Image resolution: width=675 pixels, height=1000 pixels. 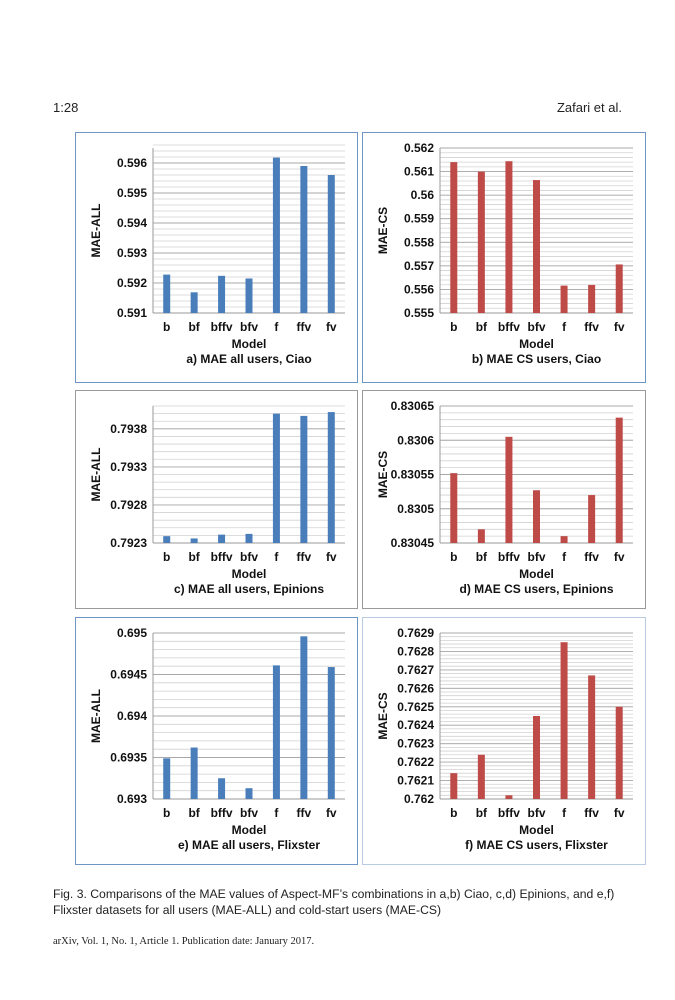 What do you see at coordinates (536, 359) in the screenshot?
I see `chart-title: b) MAE CS users, Ciao` at bounding box center [536, 359].